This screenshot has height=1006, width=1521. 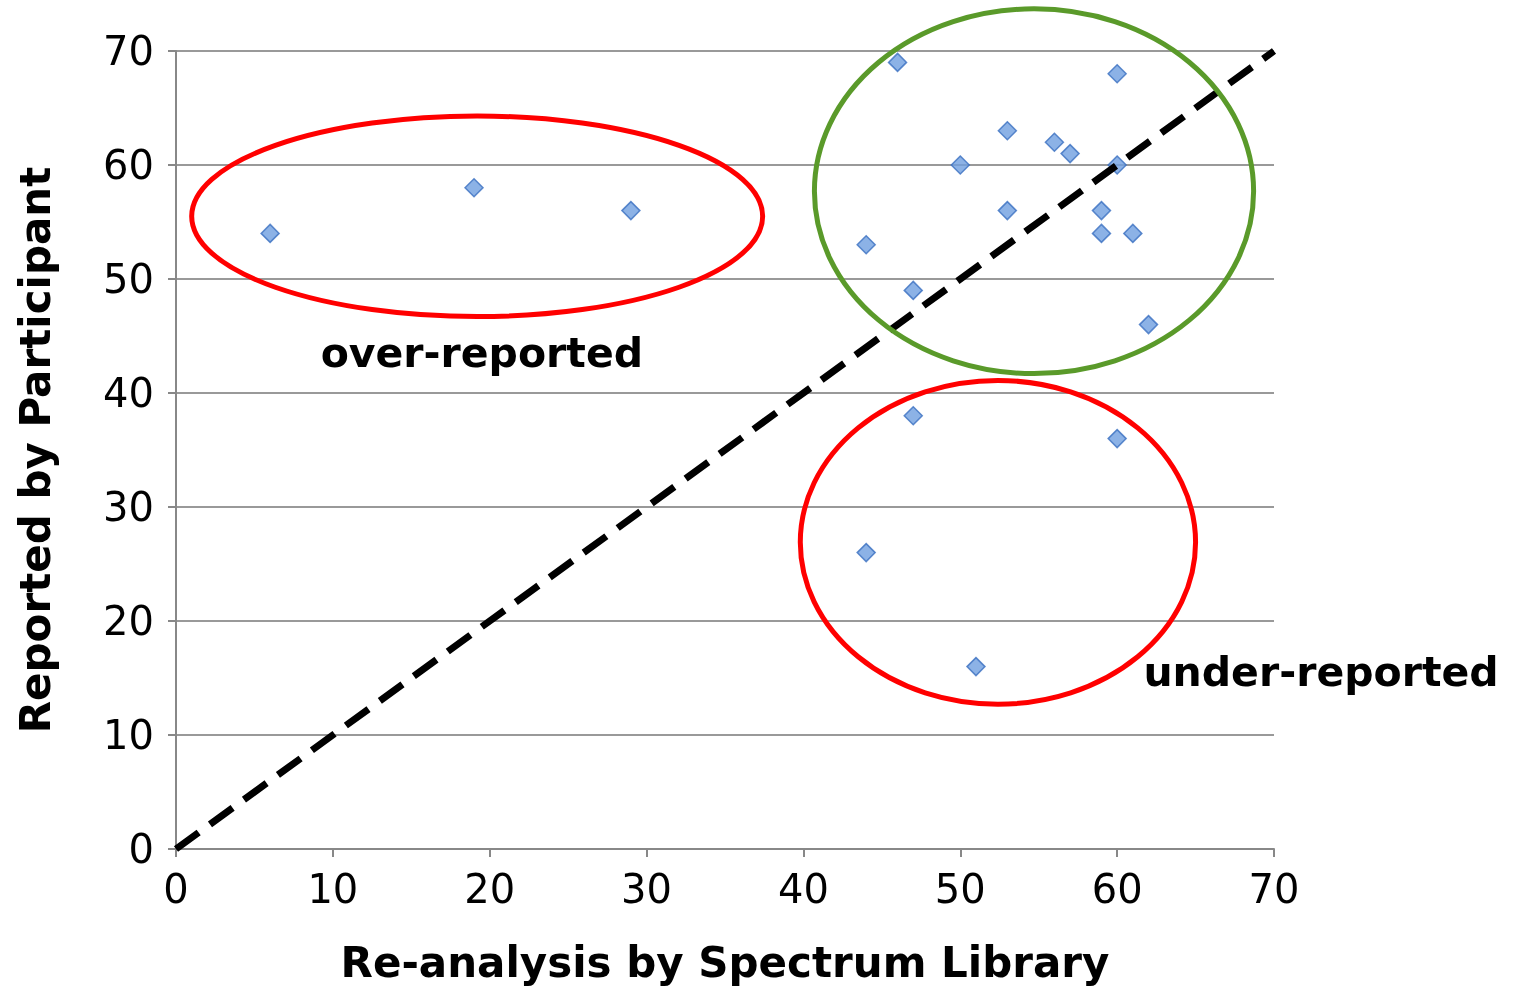 What do you see at coordinates (35, 450) in the screenshot?
I see `y-axis-title: Reported by Participant` at bounding box center [35, 450].